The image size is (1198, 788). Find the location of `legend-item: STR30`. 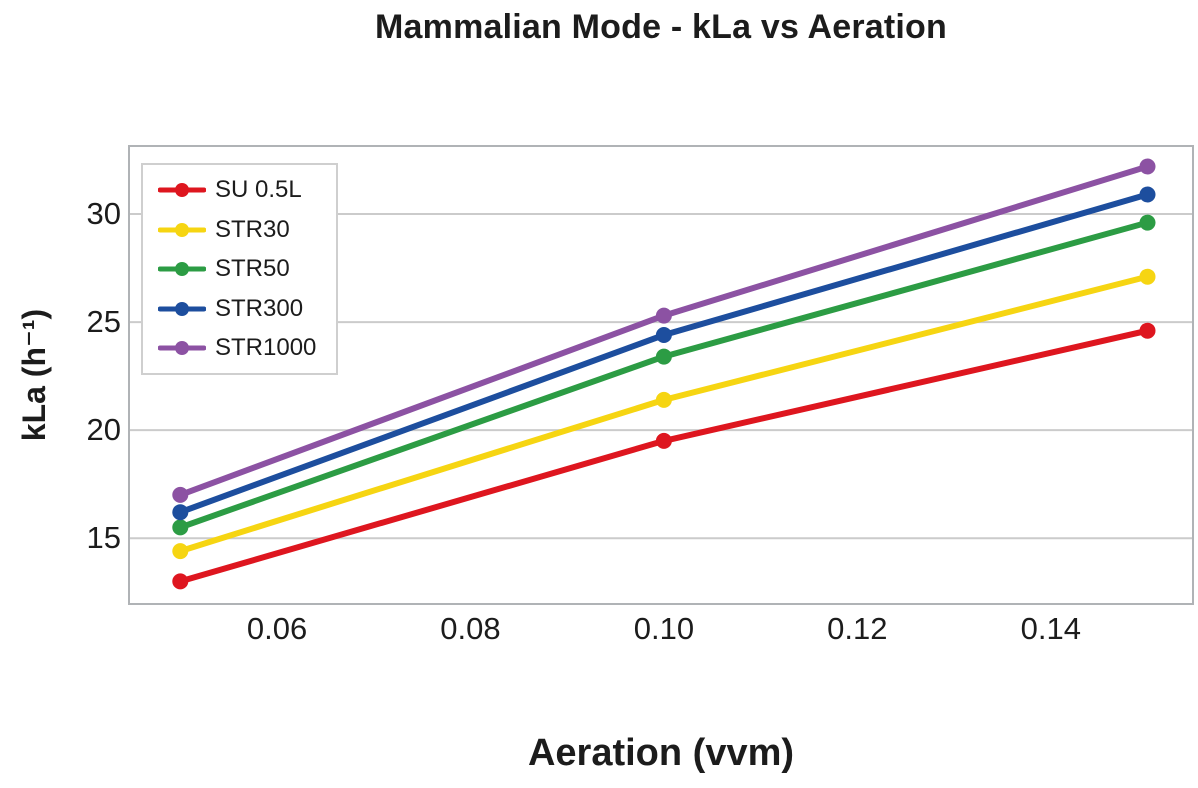

legend-item: STR30 is located at coordinates (237, 230).